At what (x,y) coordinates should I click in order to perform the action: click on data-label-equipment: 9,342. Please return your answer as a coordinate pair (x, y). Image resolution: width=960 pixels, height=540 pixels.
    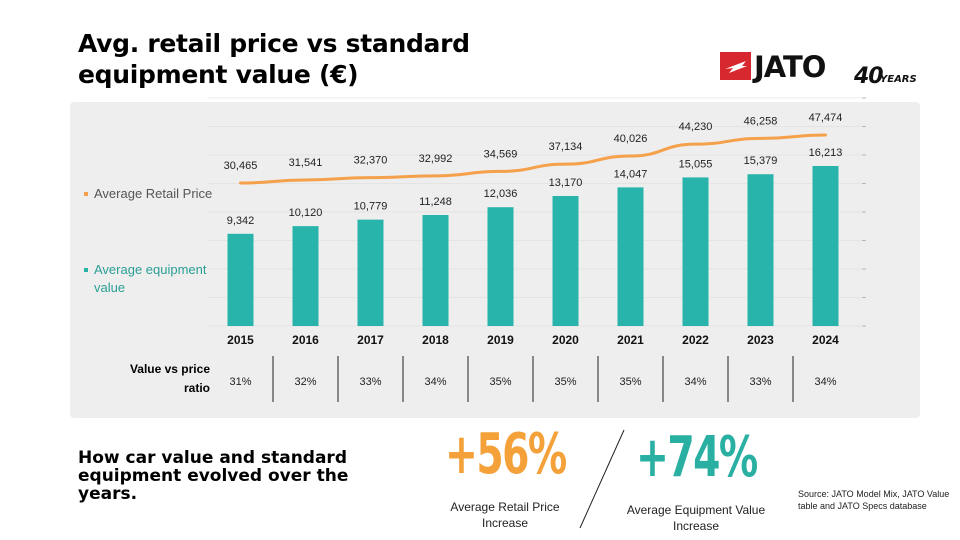
    Looking at the image, I should click on (241, 221).